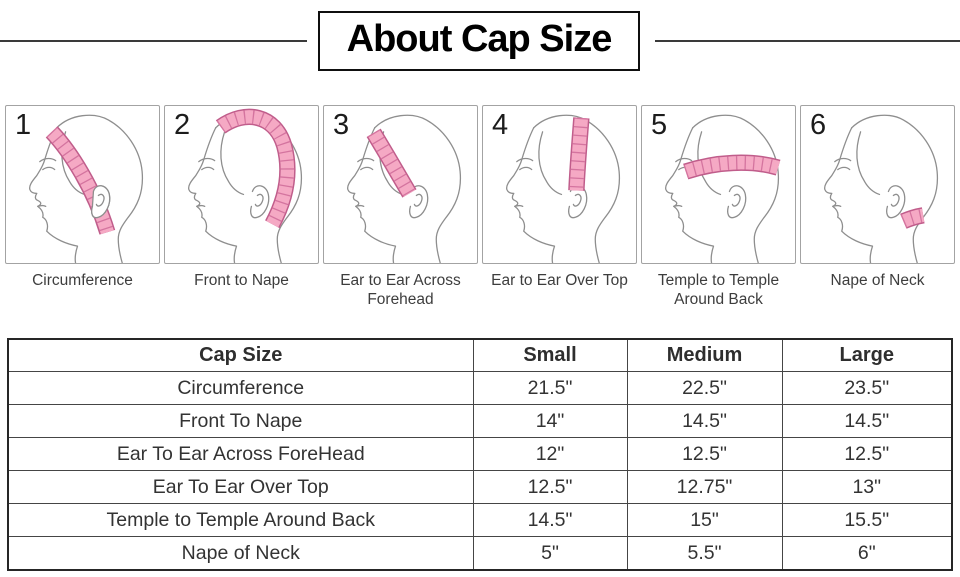  What do you see at coordinates (867, 520) in the screenshot?
I see `cell-value: 15.5"` at bounding box center [867, 520].